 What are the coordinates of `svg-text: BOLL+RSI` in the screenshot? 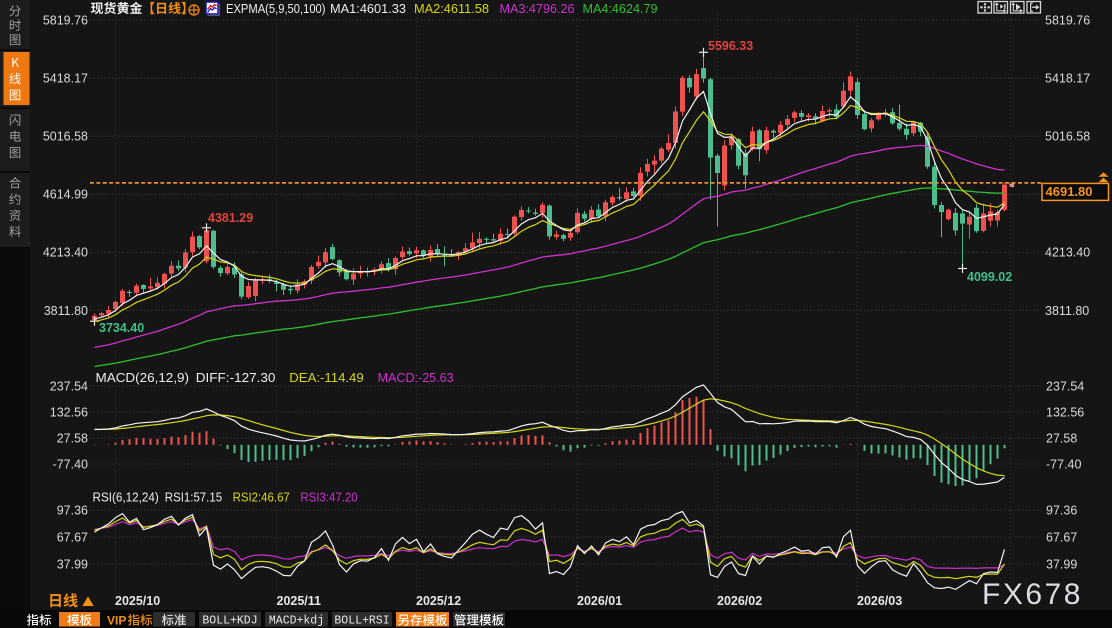 It's located at (361, 621).